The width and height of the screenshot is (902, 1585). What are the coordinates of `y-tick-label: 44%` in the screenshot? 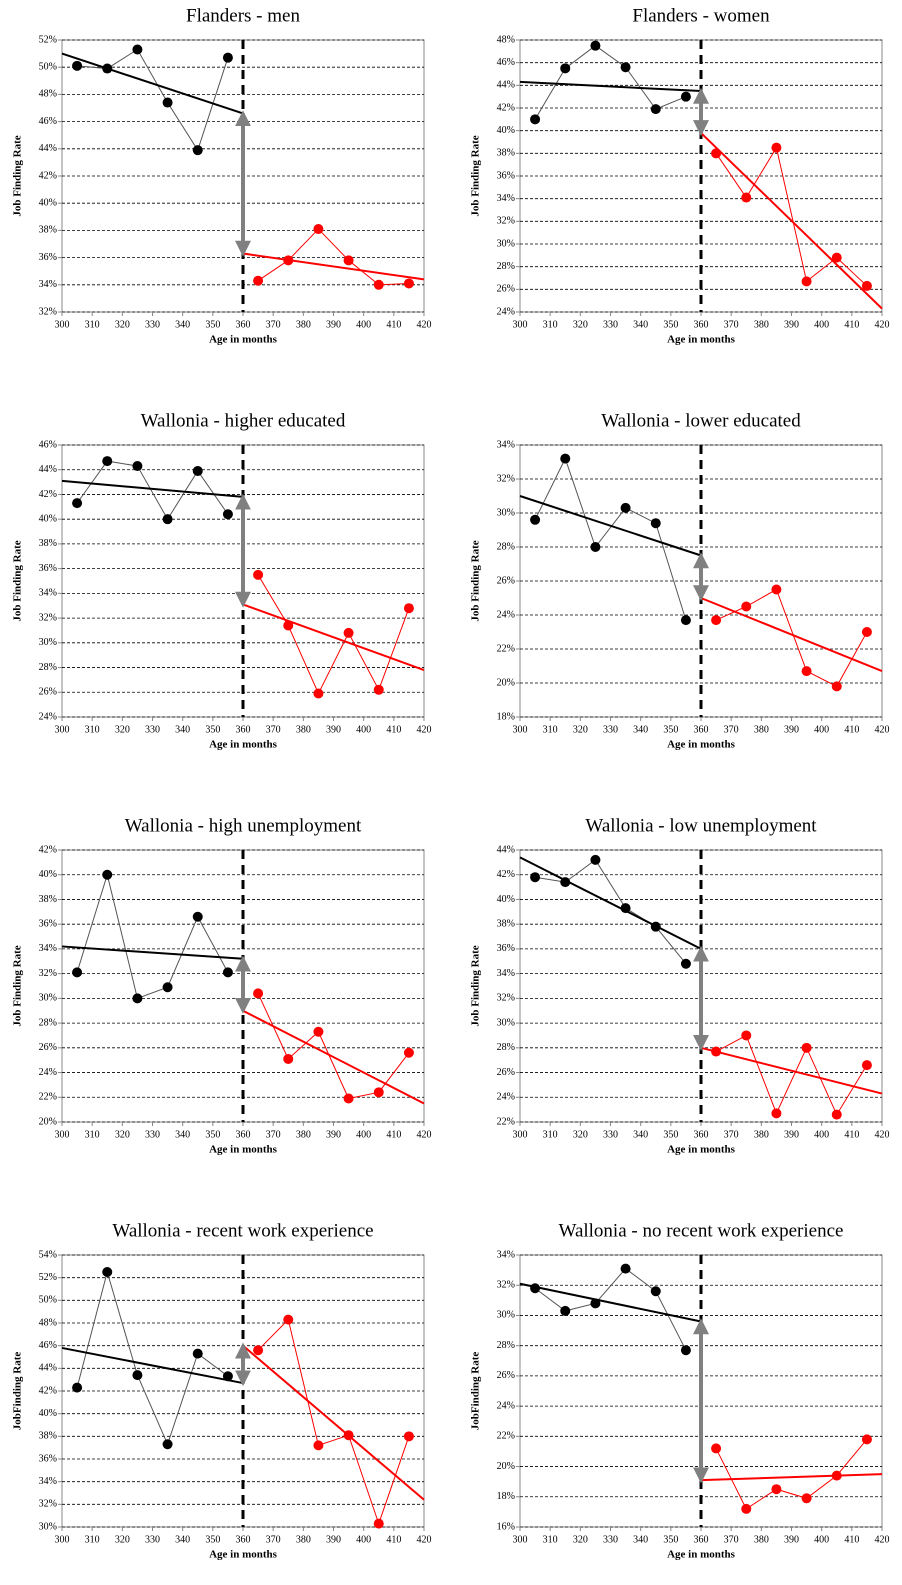 It's located at (48, 148).